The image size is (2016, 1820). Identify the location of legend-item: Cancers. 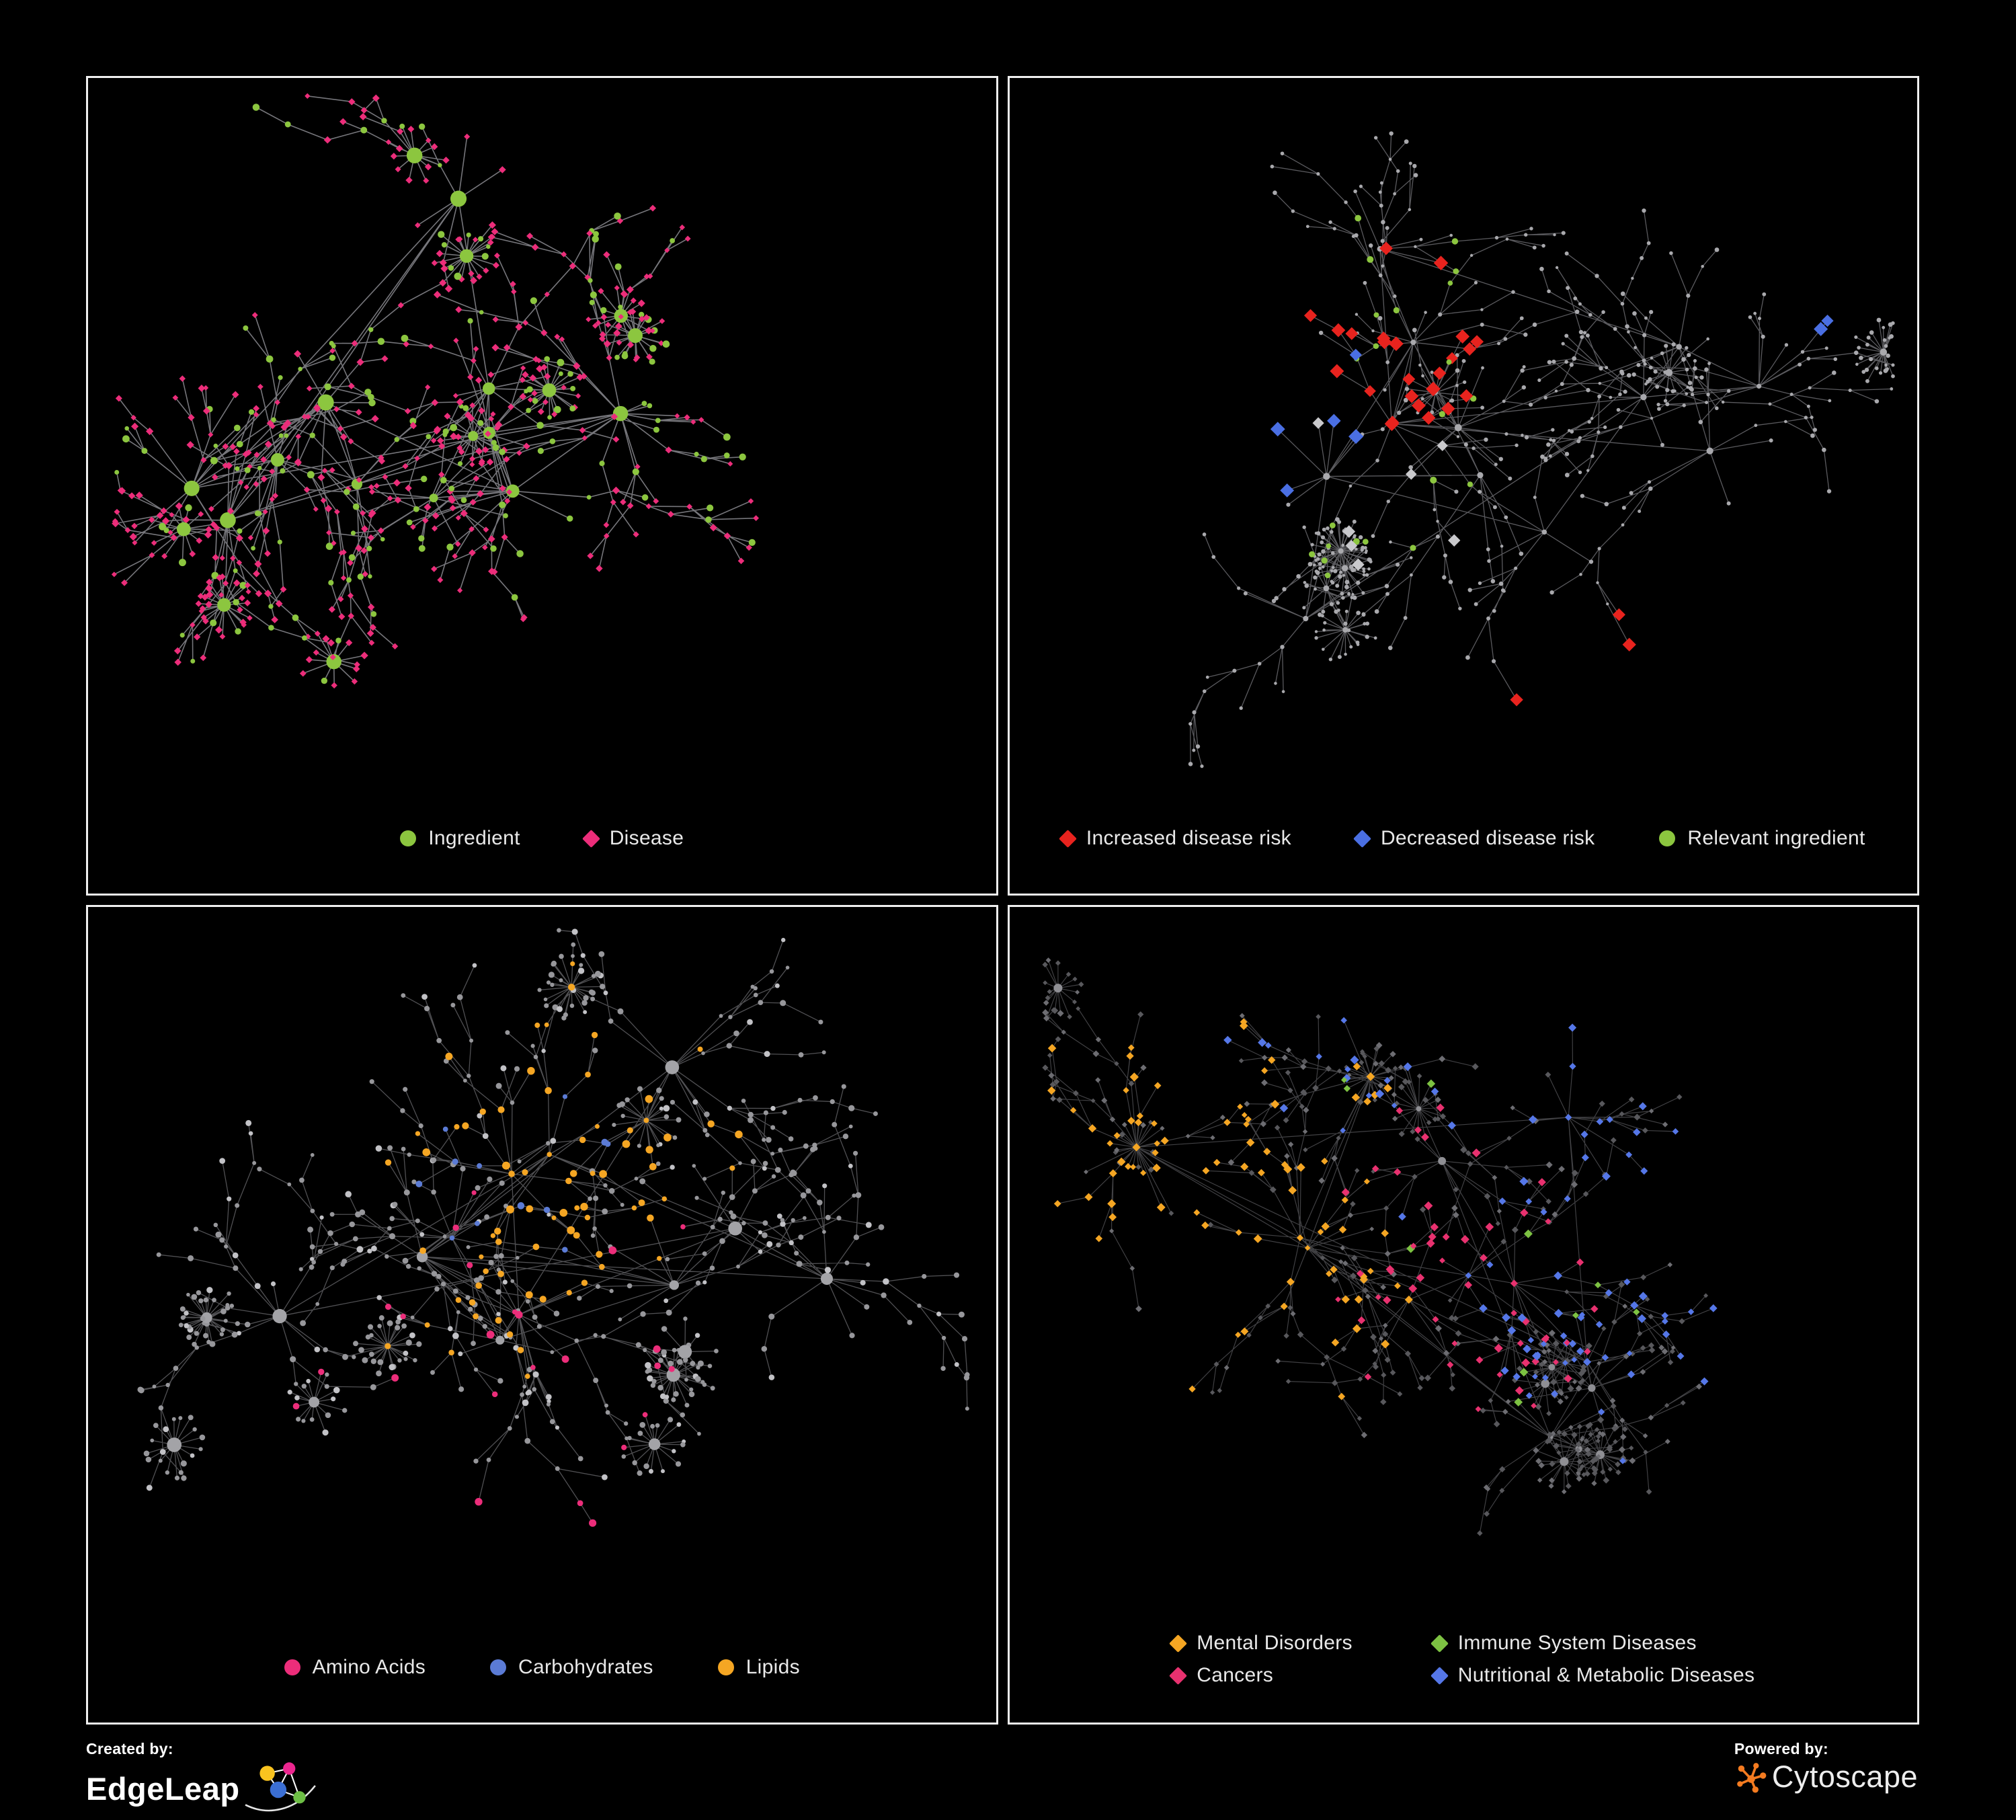
(1261, 1675).